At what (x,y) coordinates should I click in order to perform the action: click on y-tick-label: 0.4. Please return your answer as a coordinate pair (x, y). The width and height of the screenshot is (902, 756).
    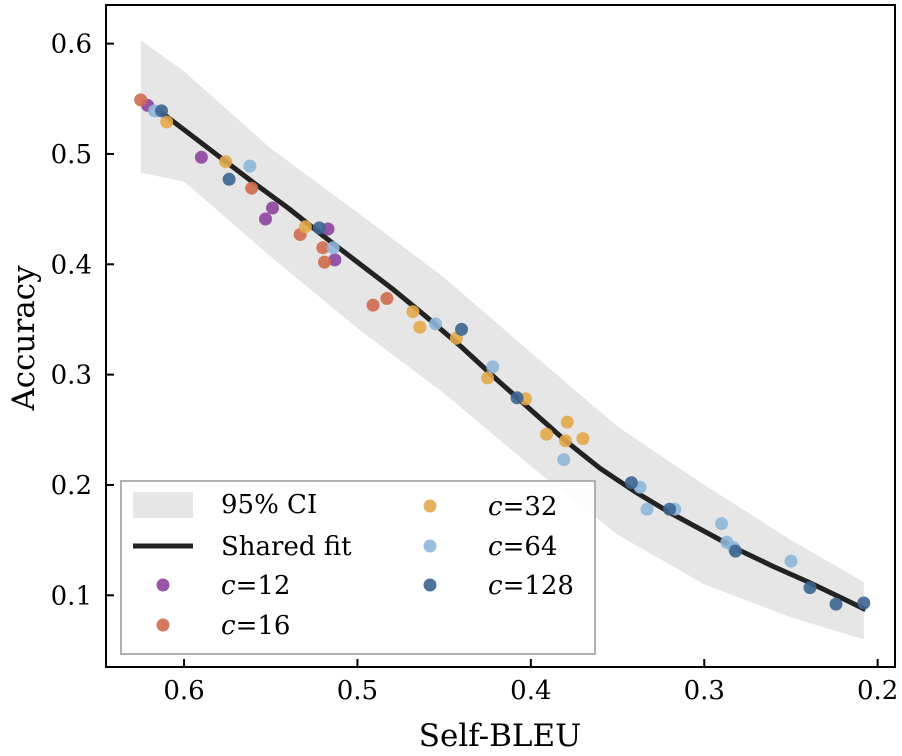
    Looking at the image, I should click on (71, 265).